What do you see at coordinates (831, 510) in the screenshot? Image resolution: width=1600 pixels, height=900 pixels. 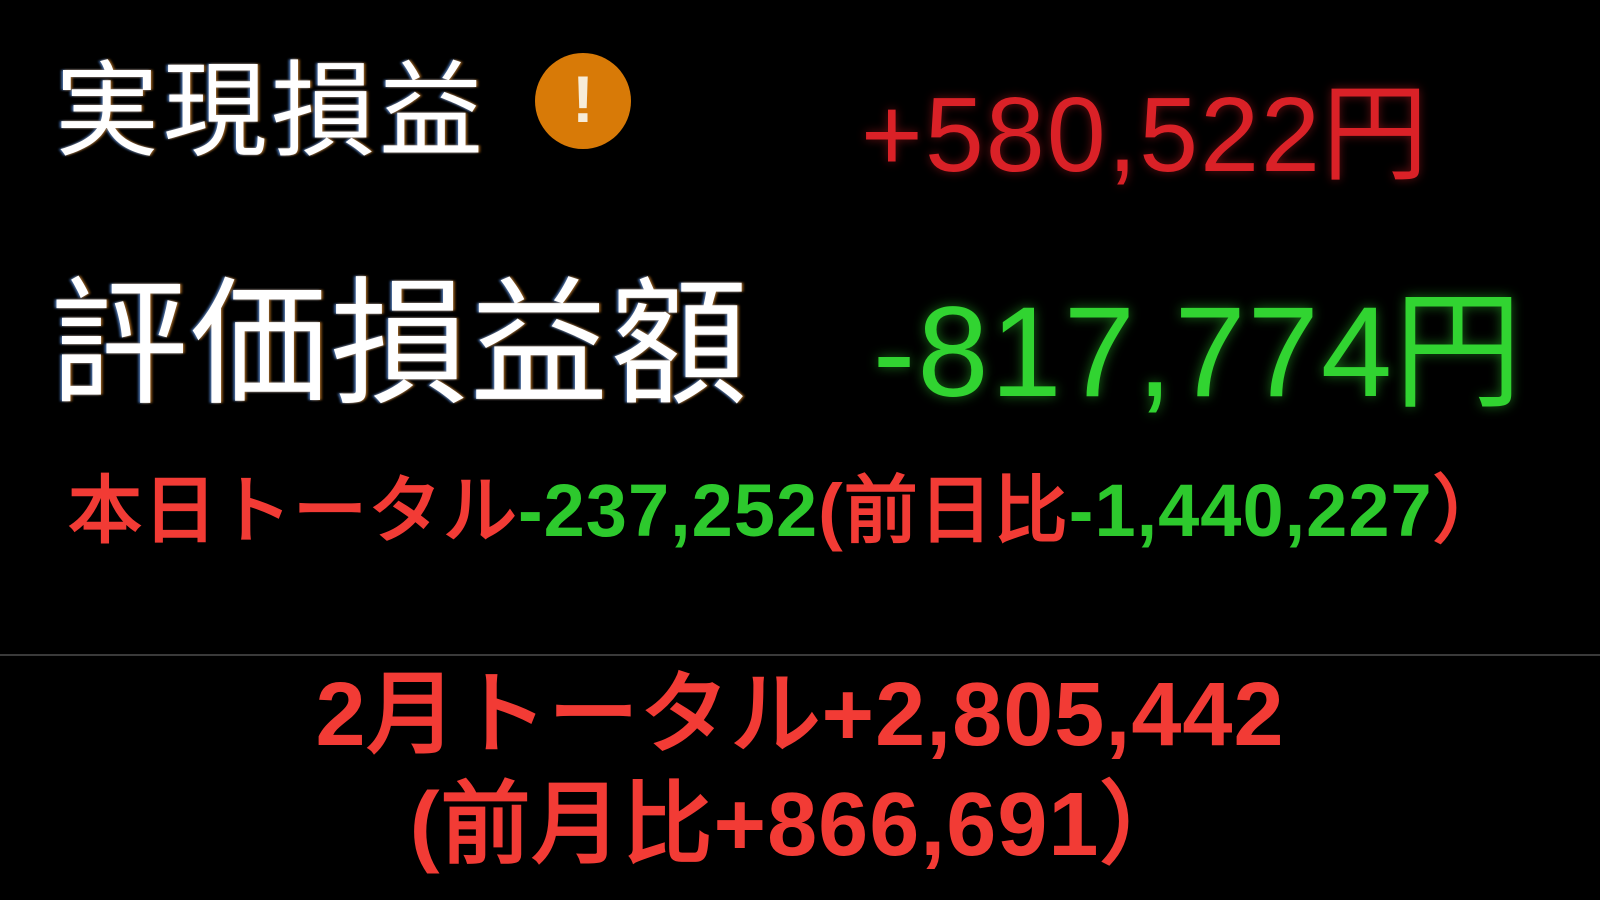 I see `today-paren-open: (` at bounding box center [831, 510].